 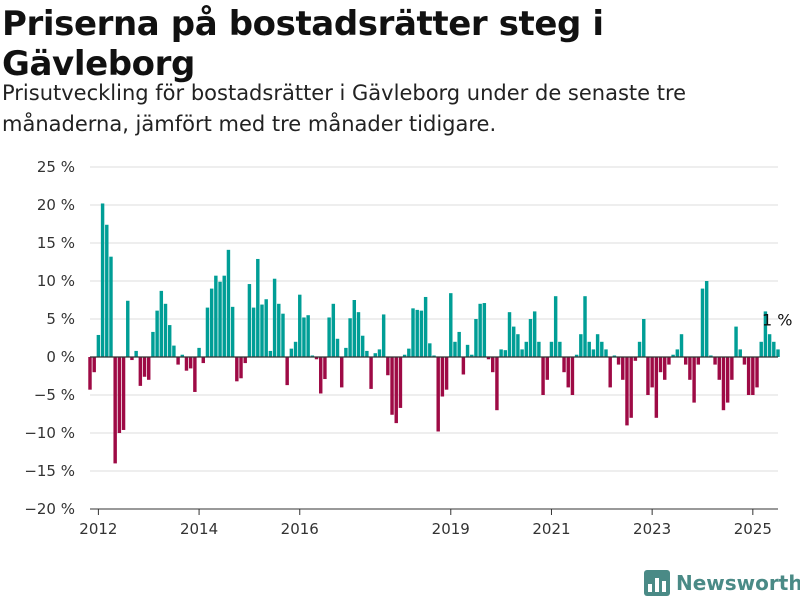 What do you see at coordinates (56, 205) in the screenshot?
I see `y-tick-label: 20 %` at bounding box center [56, 205].